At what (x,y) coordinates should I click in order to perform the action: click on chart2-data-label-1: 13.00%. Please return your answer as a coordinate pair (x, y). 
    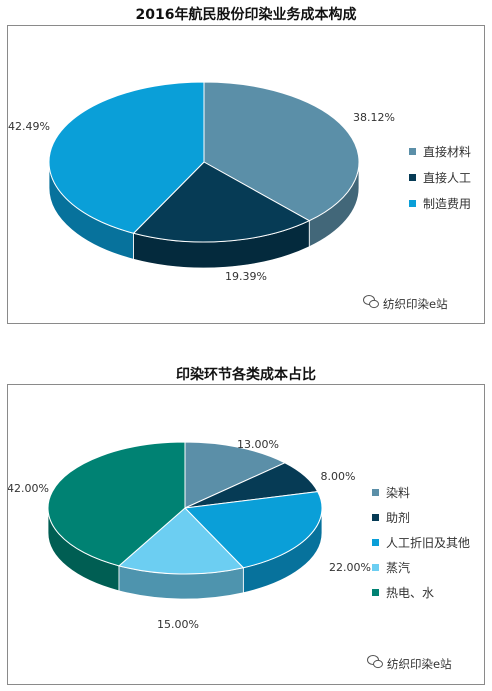
    Looking at the image, I should click on (258, 444).